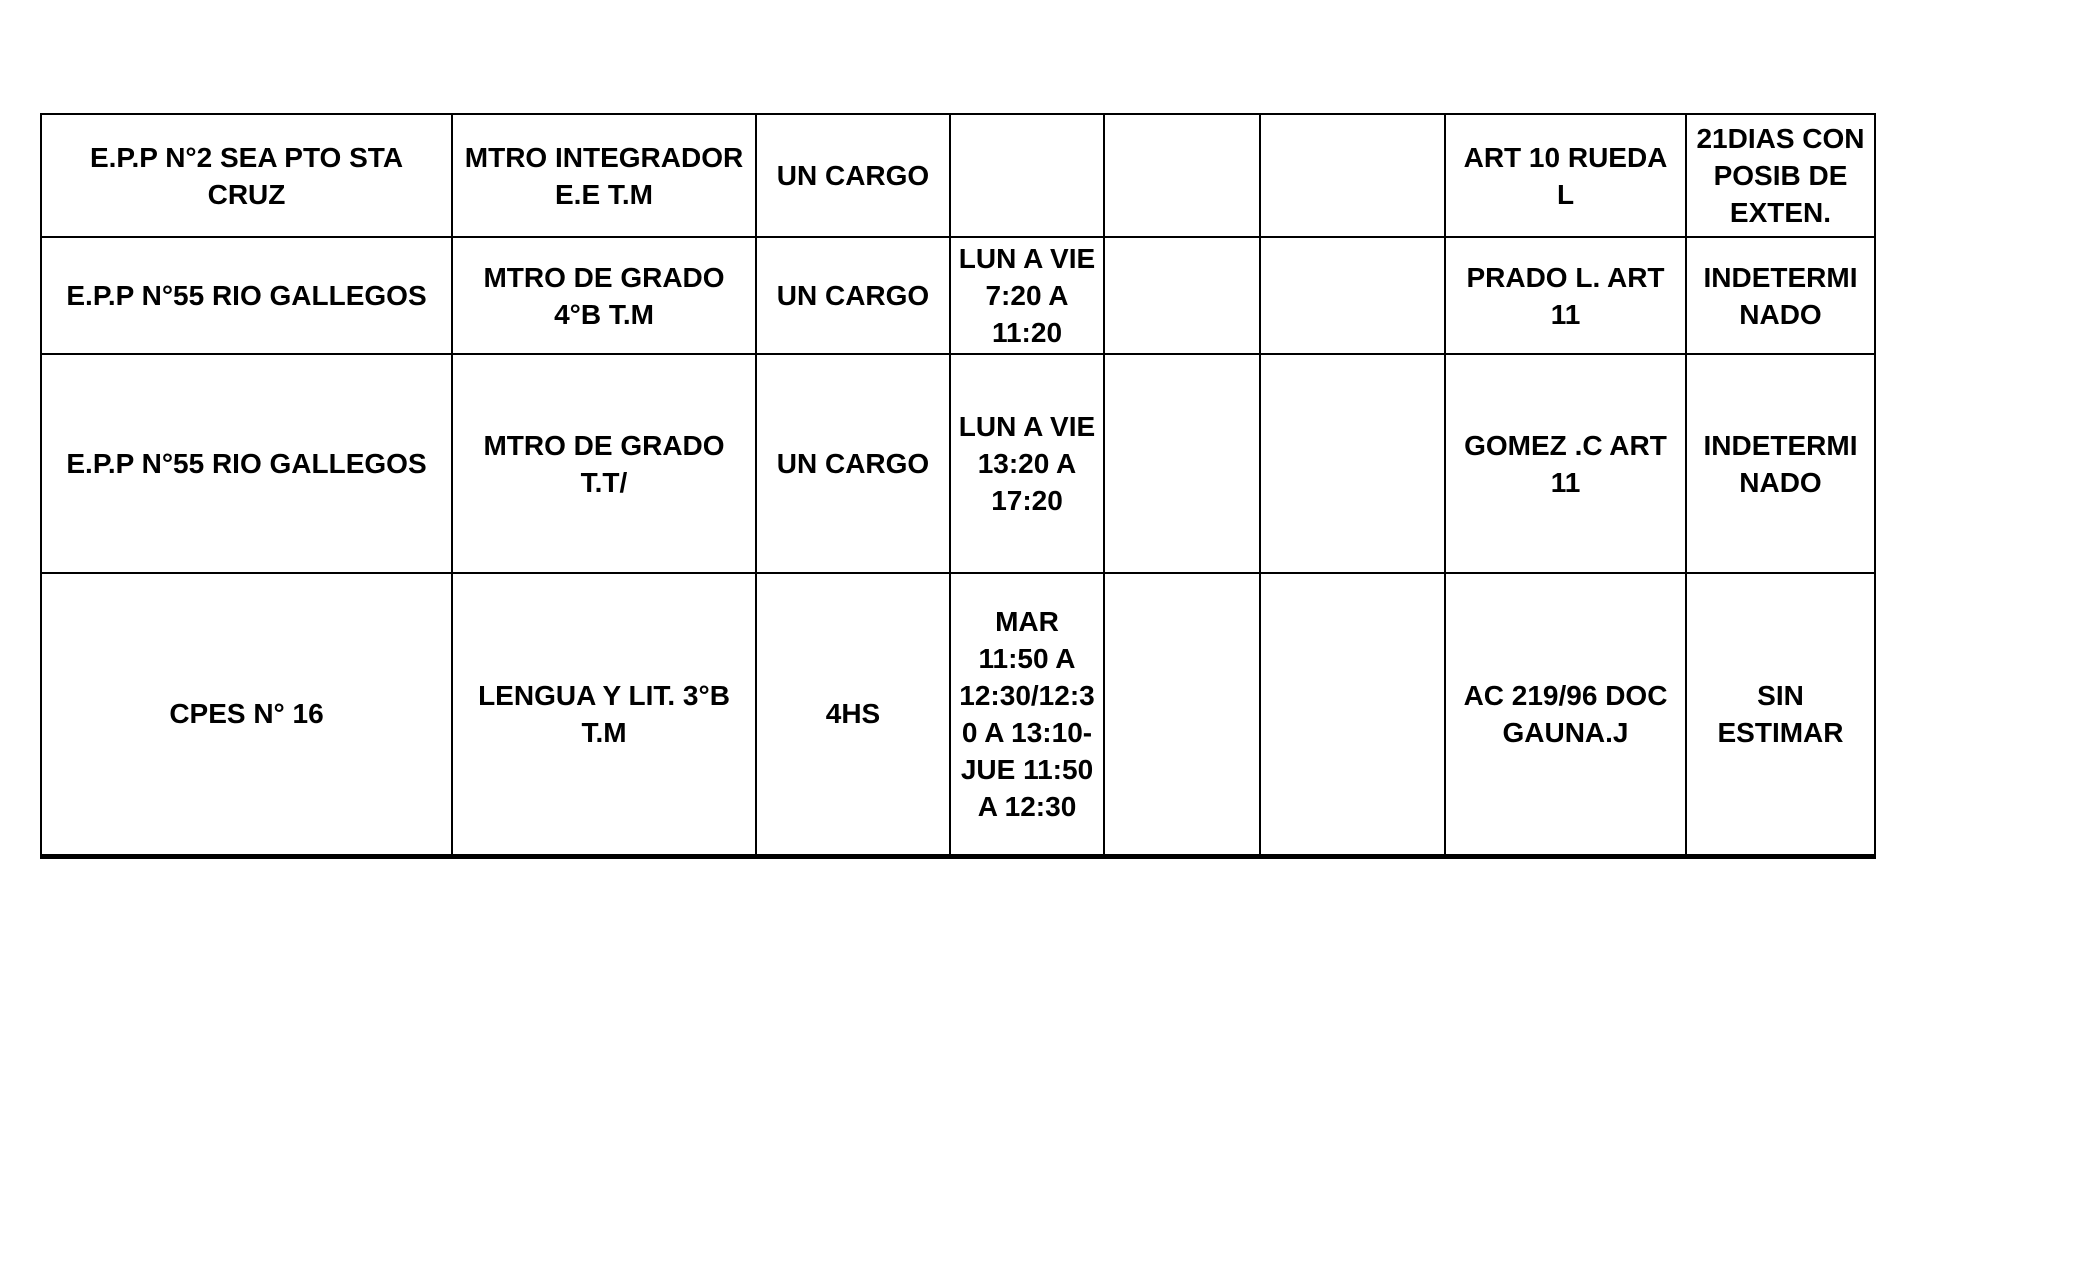 The width and height of the screenshot is (2100, 1275). Describe the element at coordinates (604, 175) in the screenshot. I see `cell-position: MTRO INTEGRADOR E.E T.M` at that location.